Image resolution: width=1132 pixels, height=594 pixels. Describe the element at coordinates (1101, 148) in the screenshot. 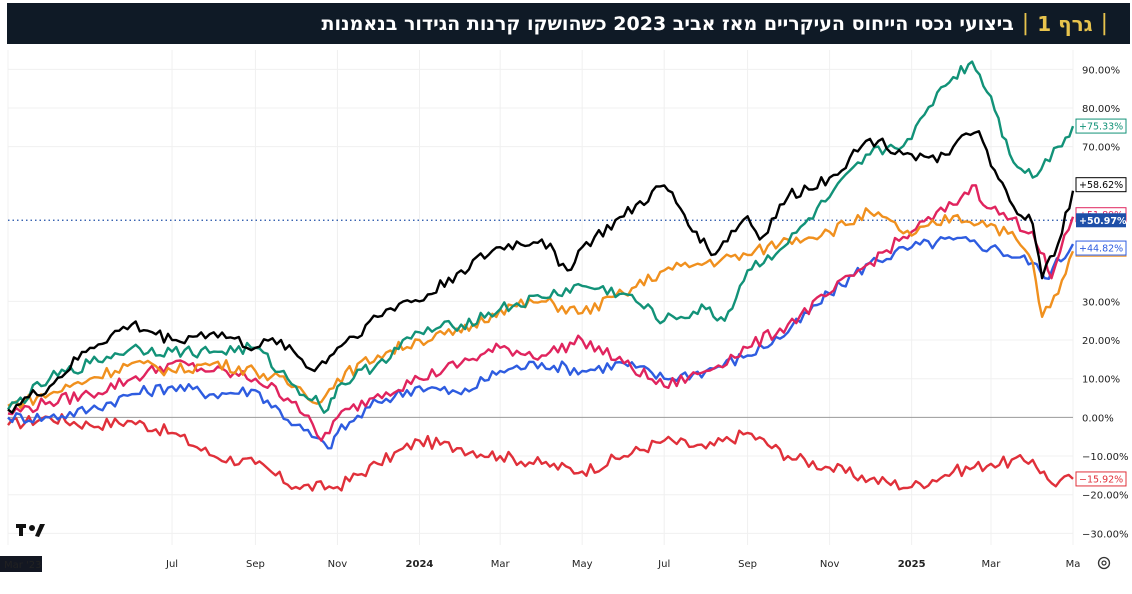

I see `y-tick-label: 70.00%` at that location.